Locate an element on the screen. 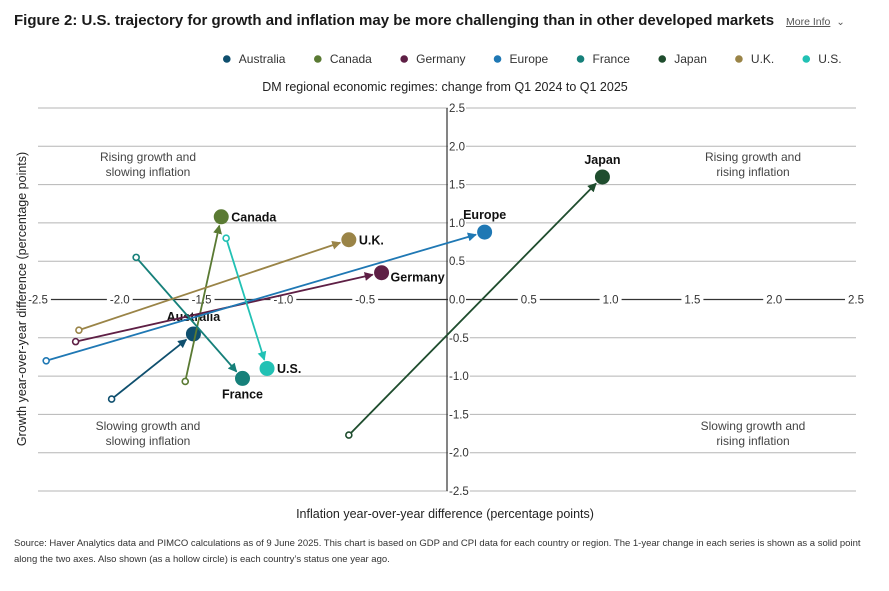  x-tick-label-7: 1.0 is located at coordinates (611, 301).